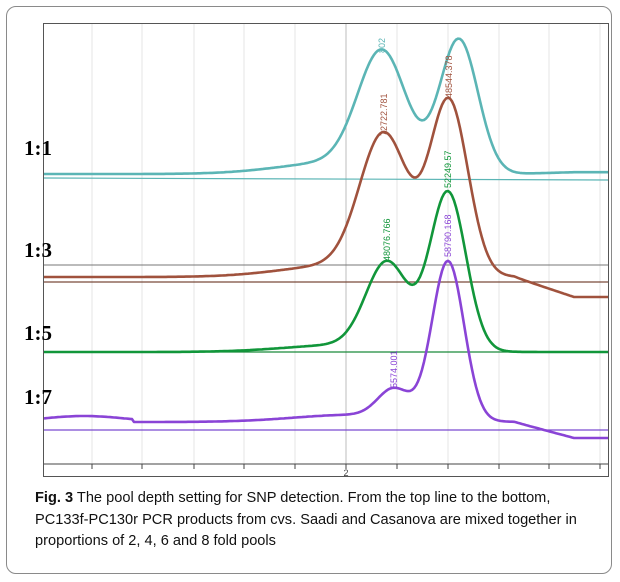 This screenshot has width=620, height=582. What do you see at coordinates (38, 250) in the screenshot?
I see `pool-label-1-3: 1:3` at bounding box center [38, 250].